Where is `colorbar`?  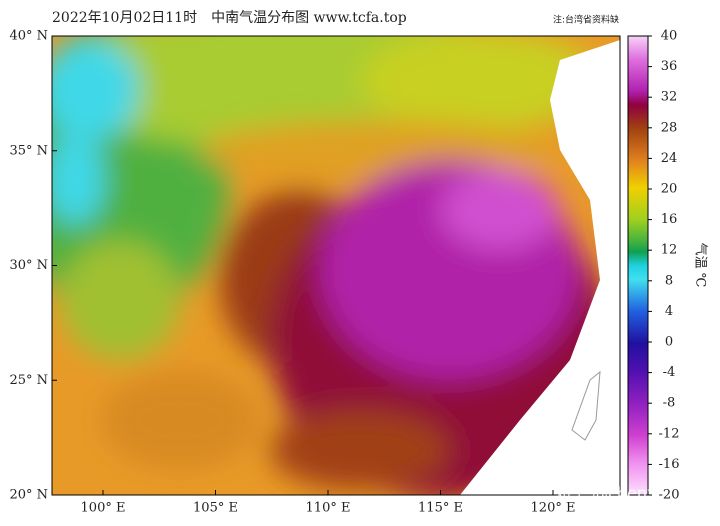
colorbar is located at coordinates (638, 265).